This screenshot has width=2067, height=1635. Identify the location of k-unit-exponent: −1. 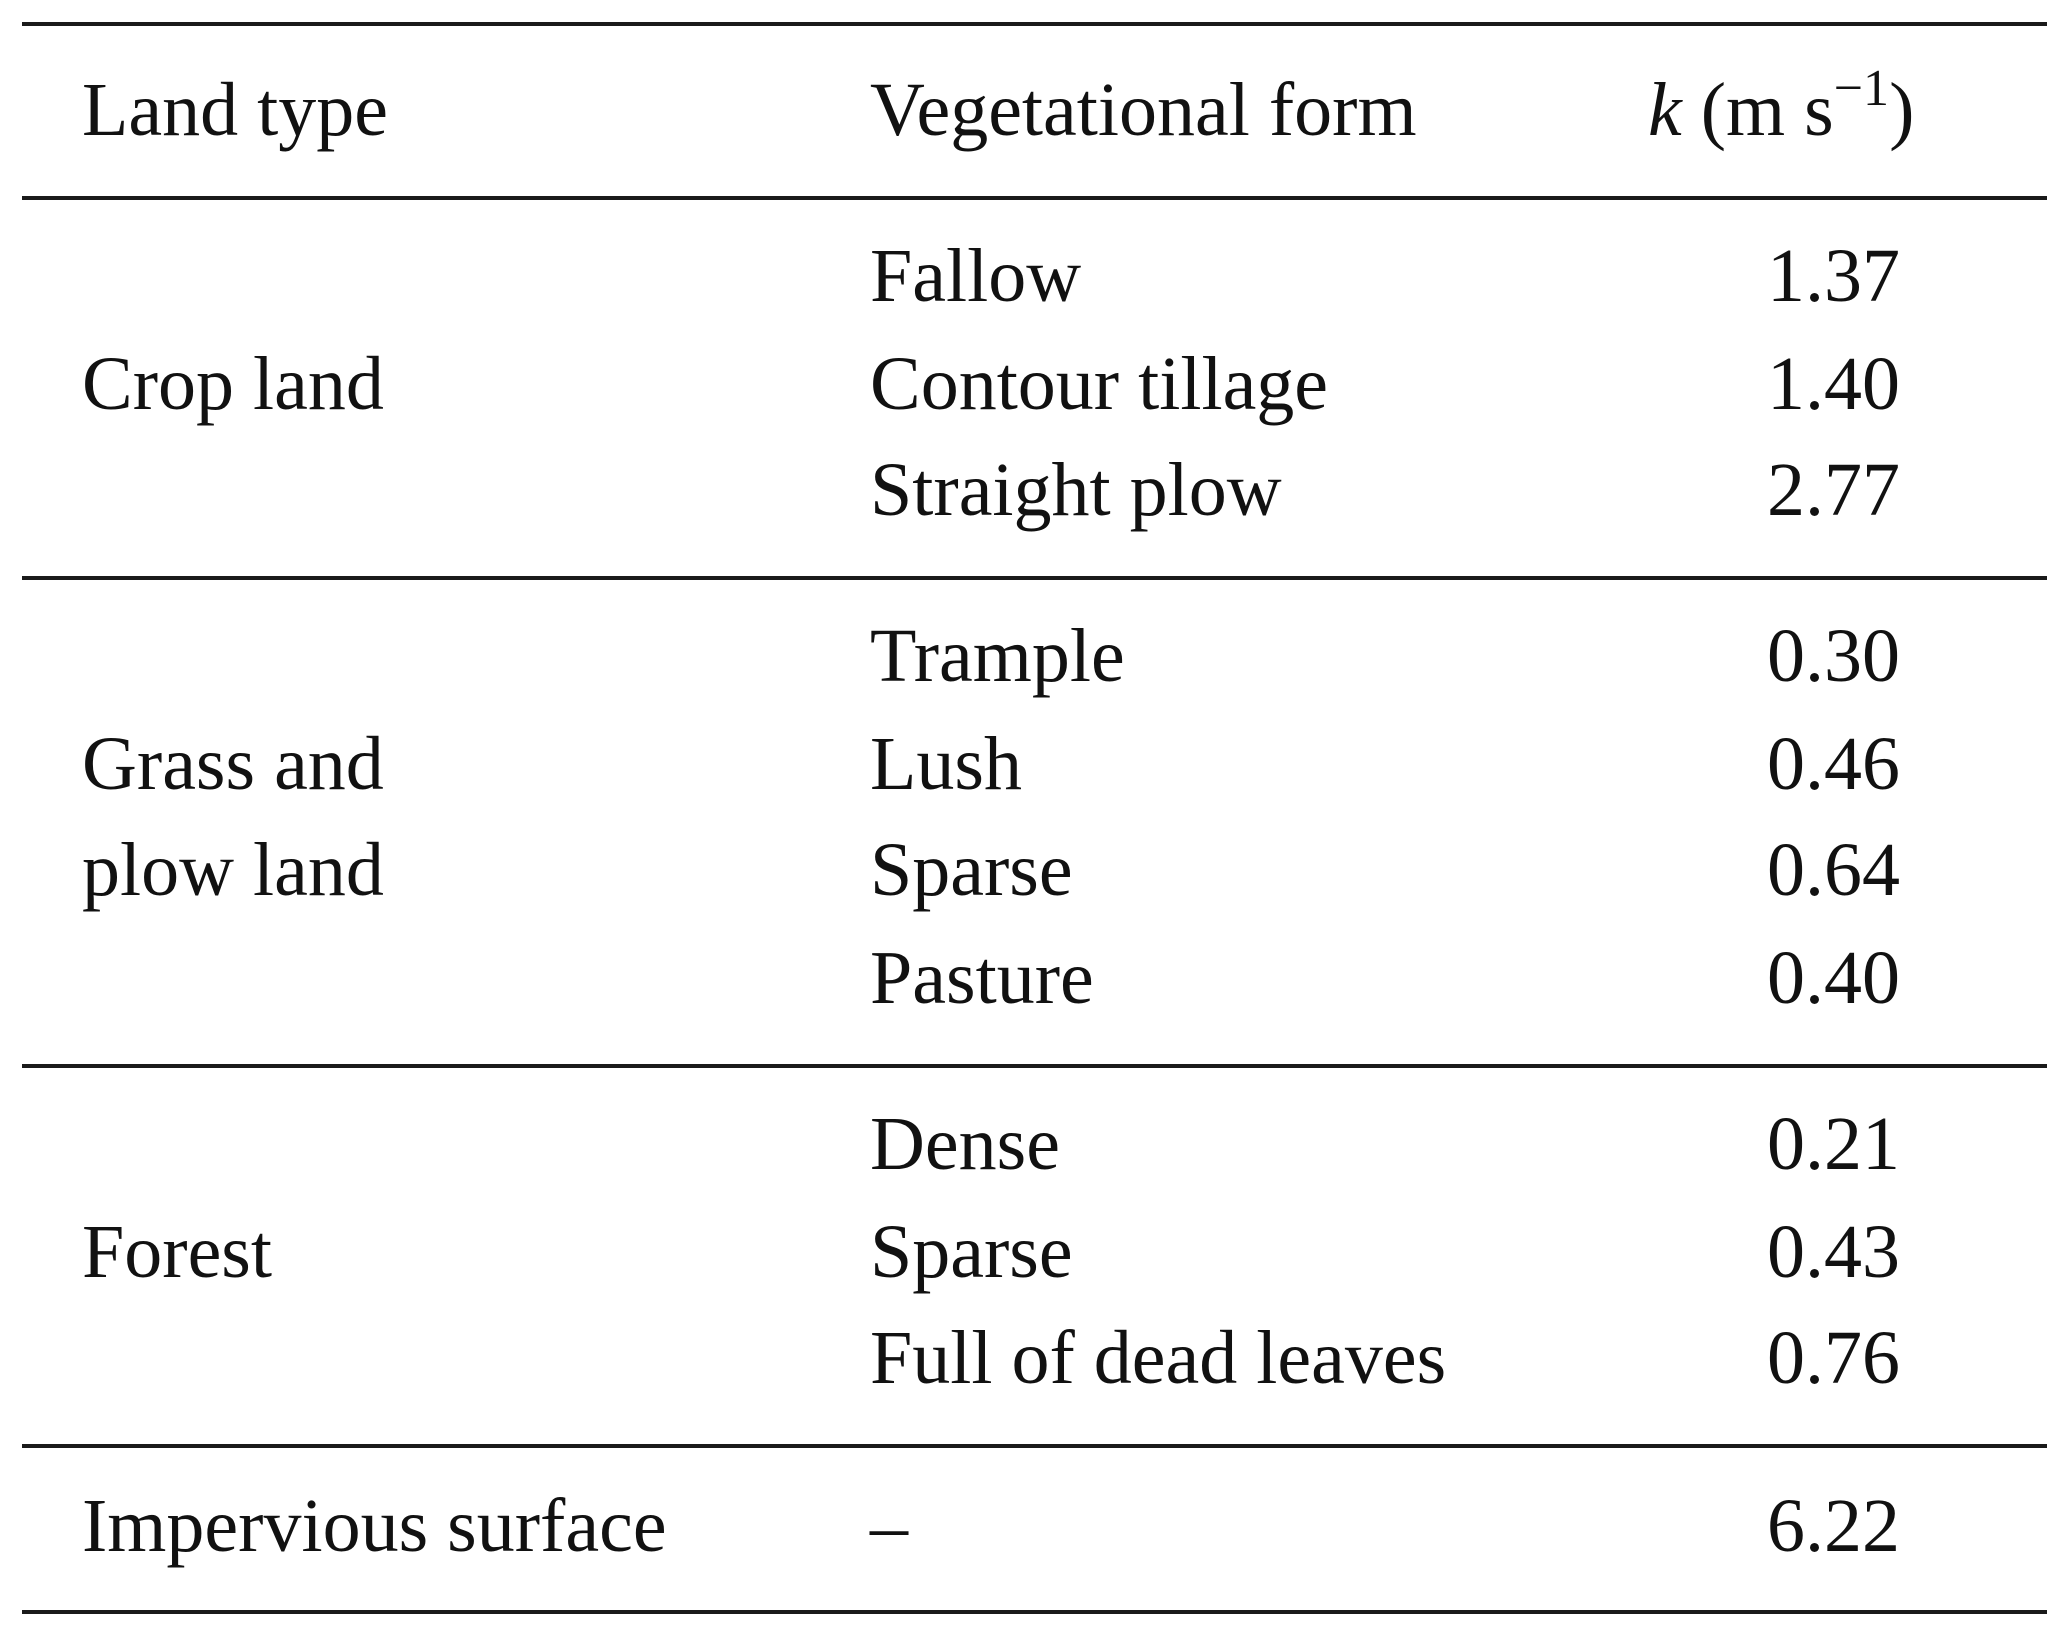
(1861, 88).